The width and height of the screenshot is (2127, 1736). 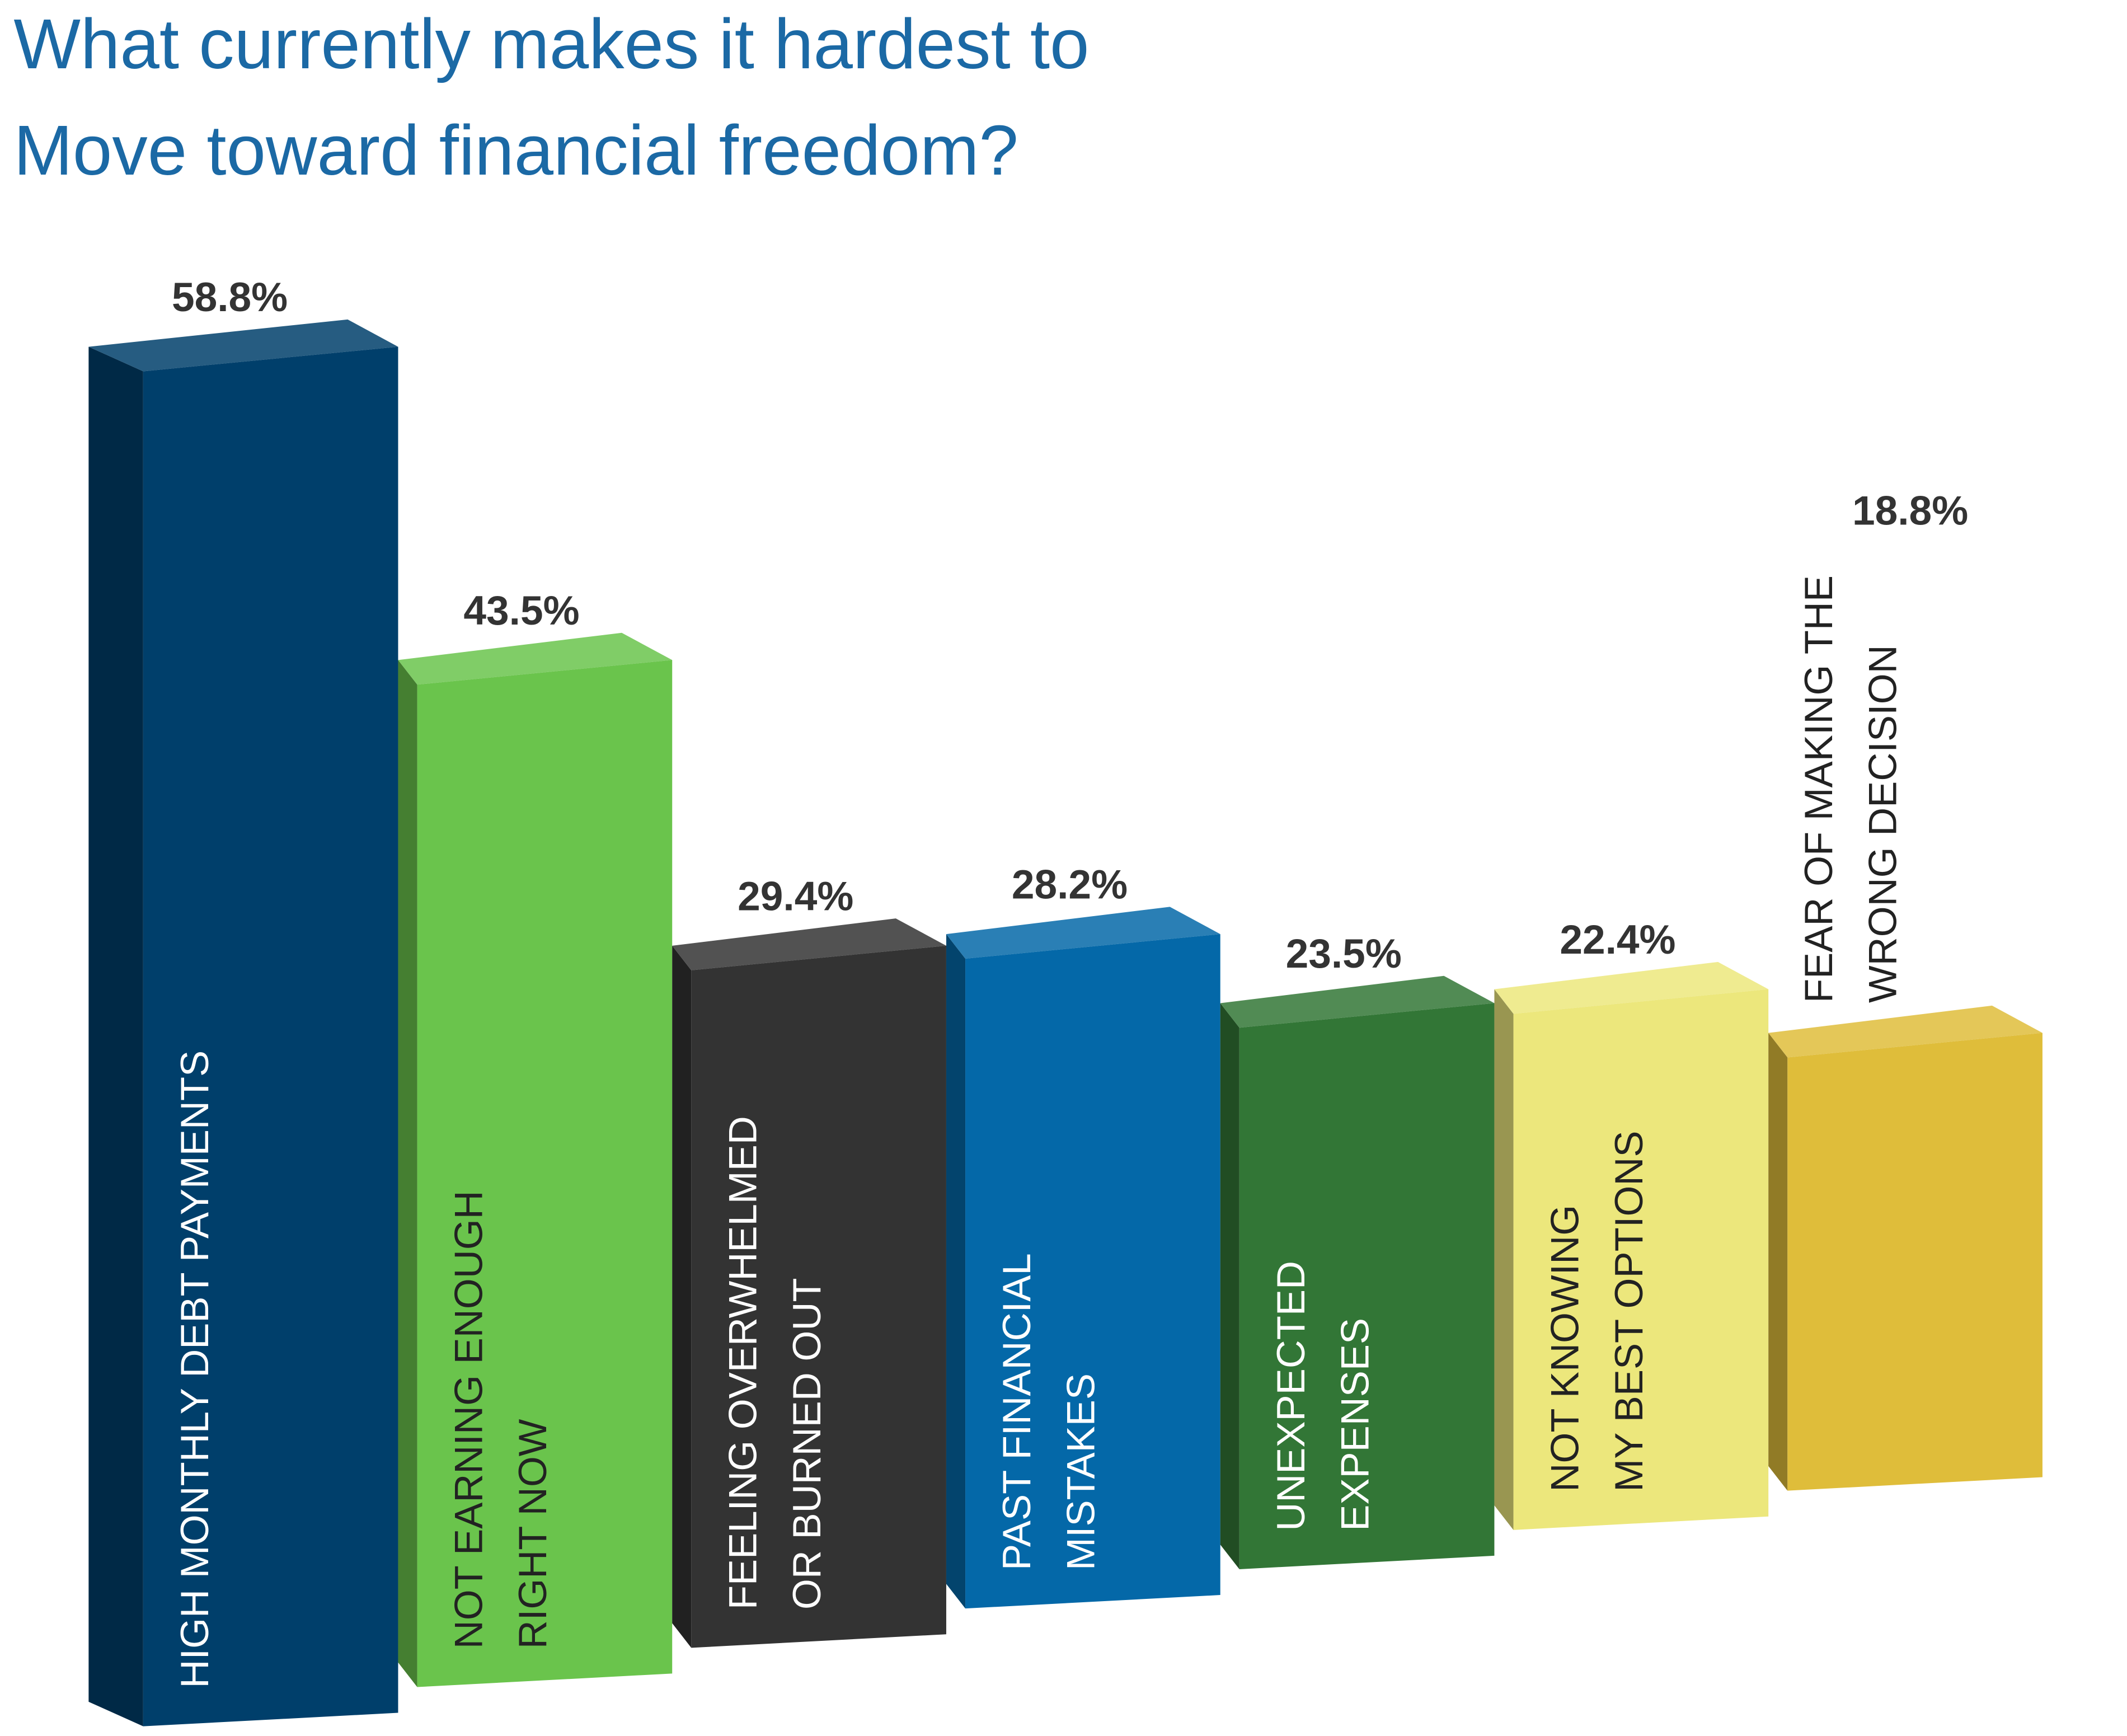 I want to click on category-label: FEAR OF MAKING THE, so click(x=1818, y=789).